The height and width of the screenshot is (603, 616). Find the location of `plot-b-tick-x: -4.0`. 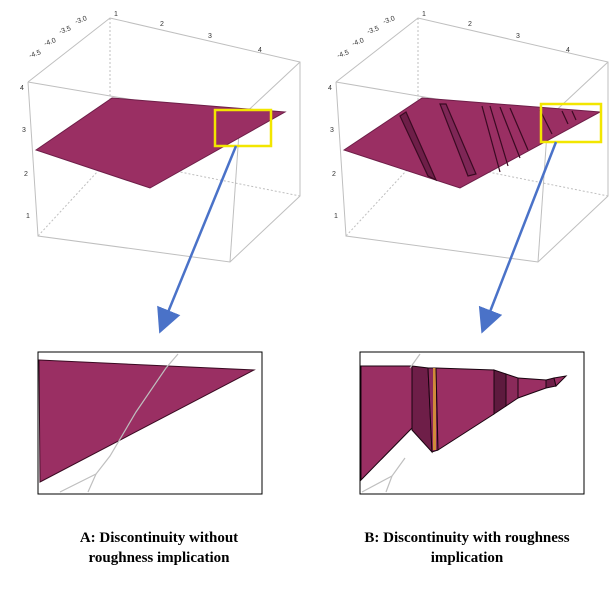

plot-b-tick-x: -4.0 is located at coordinates (358, 42).